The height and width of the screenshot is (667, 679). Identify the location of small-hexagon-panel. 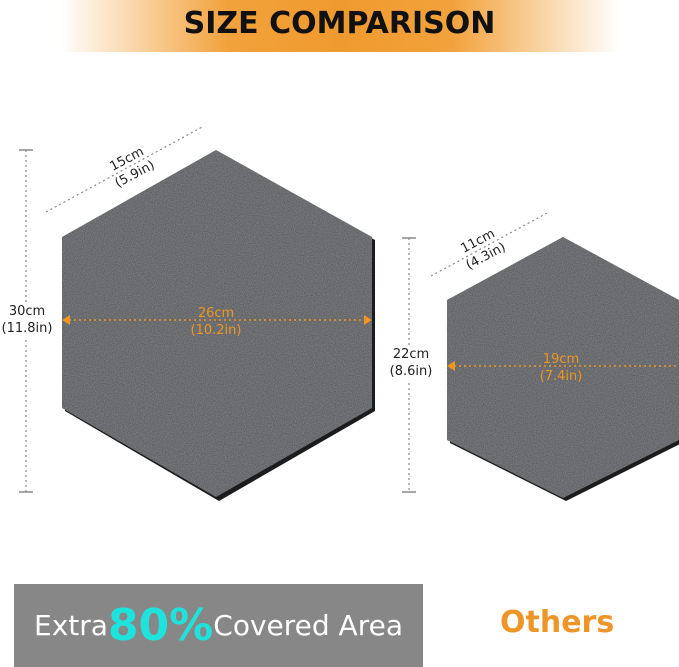
(563, 367).